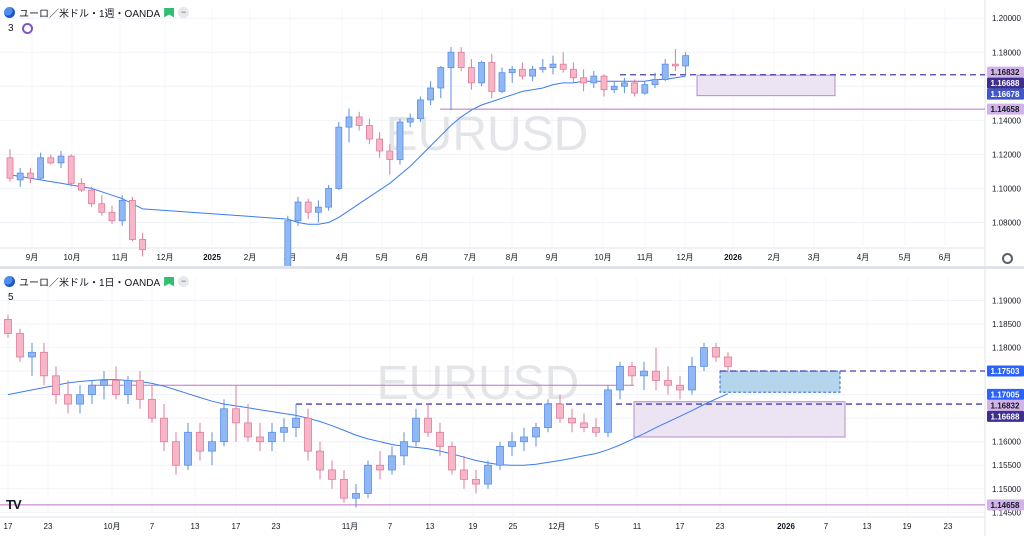 This screenshot has width=1024, height=536. What do you see at coordinates (1005, 394) in the screenshot?
I see `price-label-text: 1.17005` at bounding box center [1005, 394].